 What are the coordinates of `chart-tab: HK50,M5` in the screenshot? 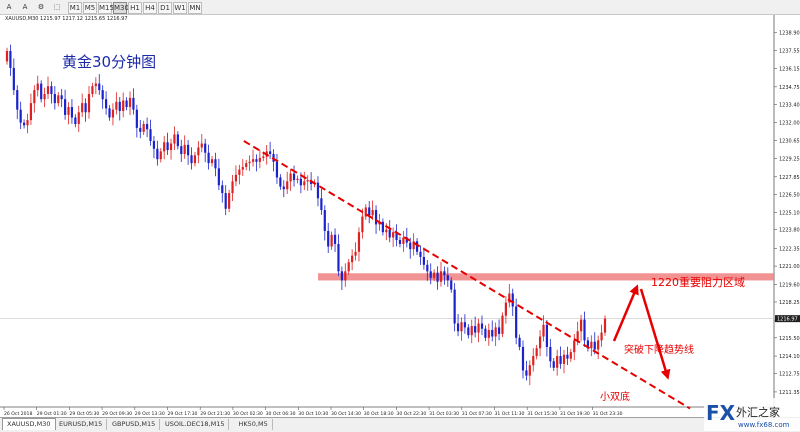 It's located at (254, 424).